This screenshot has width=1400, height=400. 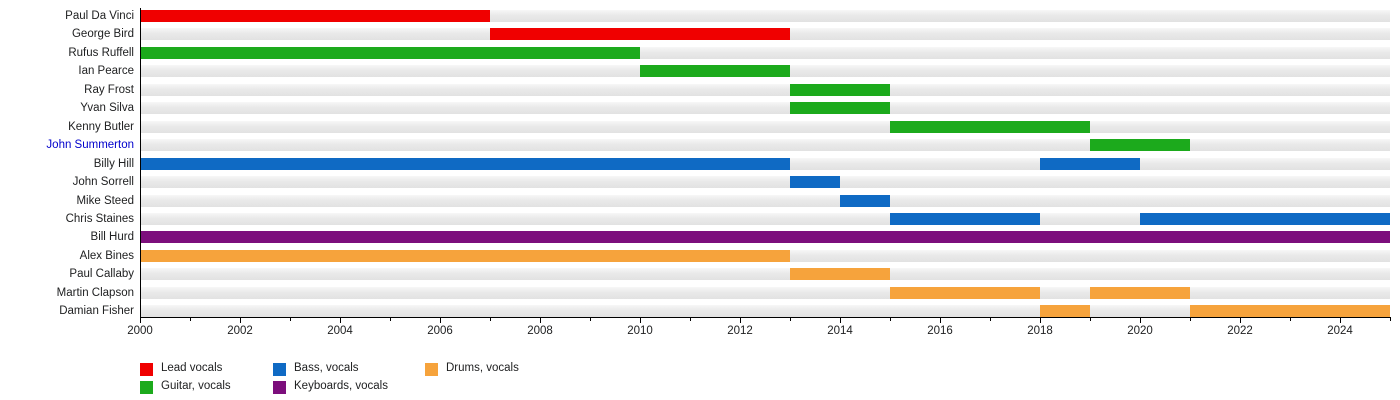 I want to click on legend-label-guitar: Guitar, vocals, so click(x=196, y=386).